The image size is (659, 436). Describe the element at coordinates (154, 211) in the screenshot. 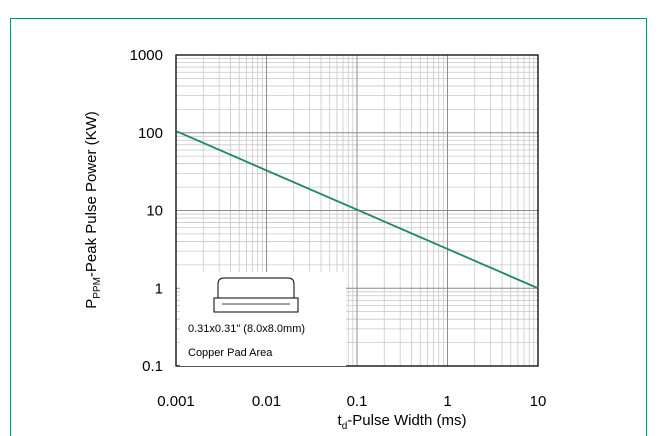

I see `y-tick-label: 10` at that location.